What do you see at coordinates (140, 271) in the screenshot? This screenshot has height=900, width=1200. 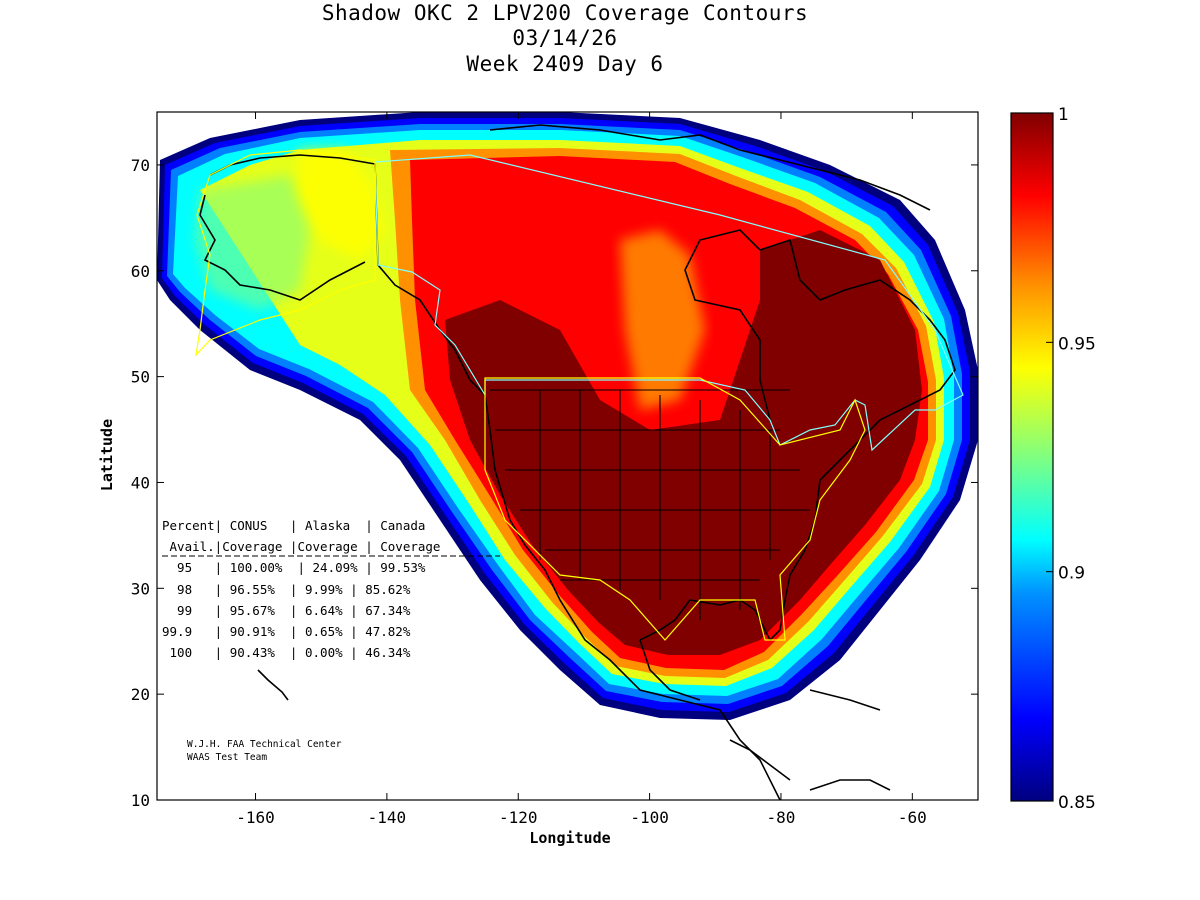 I see `y-tick-label: 60` at bounding box center [140, 271].